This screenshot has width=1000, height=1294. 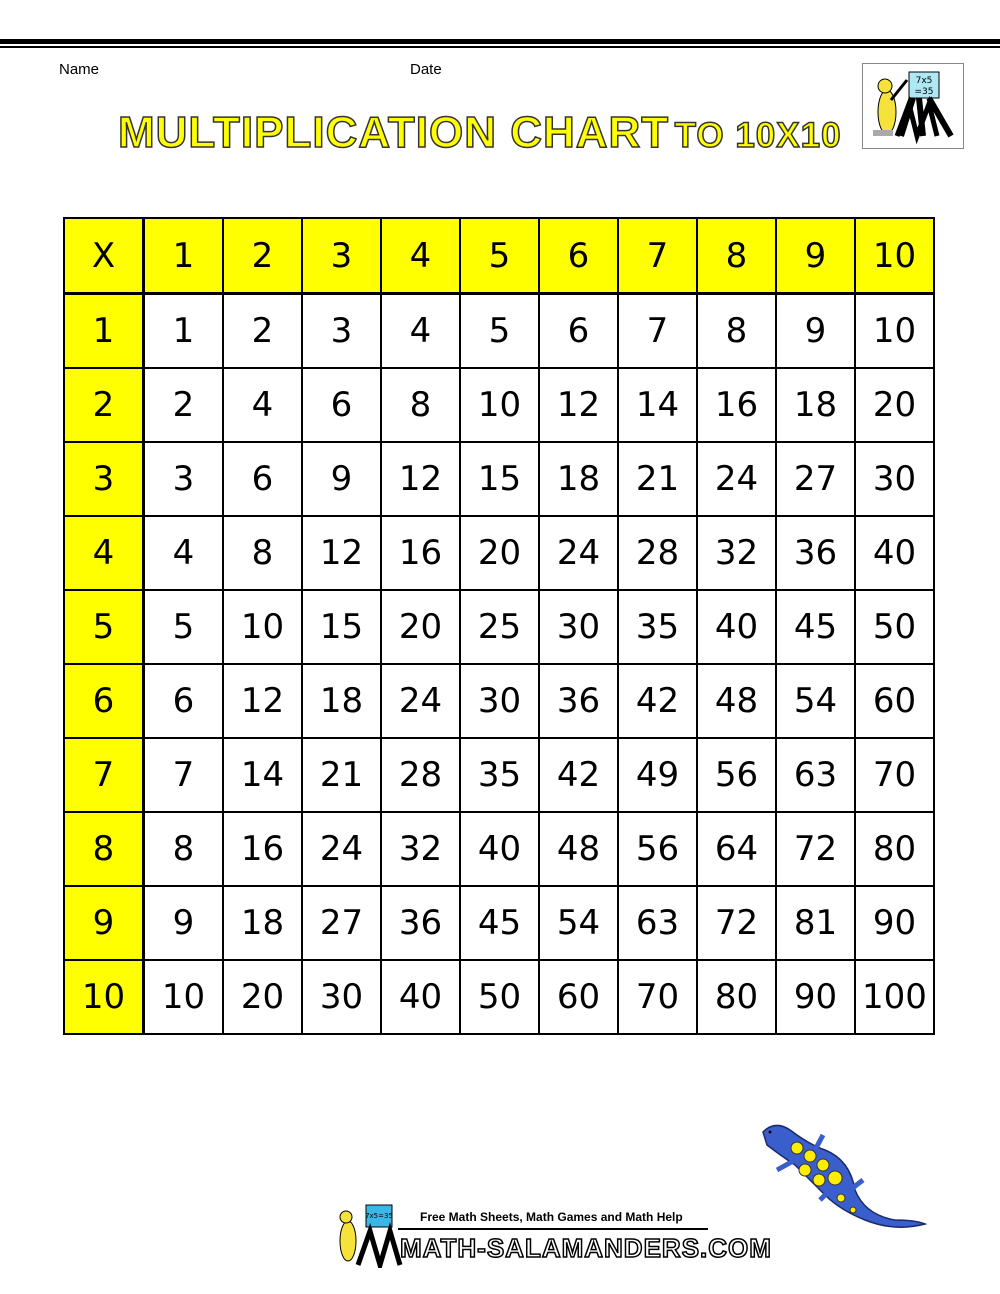 I want to click on row-header: 1, so click(x=104, y=330).